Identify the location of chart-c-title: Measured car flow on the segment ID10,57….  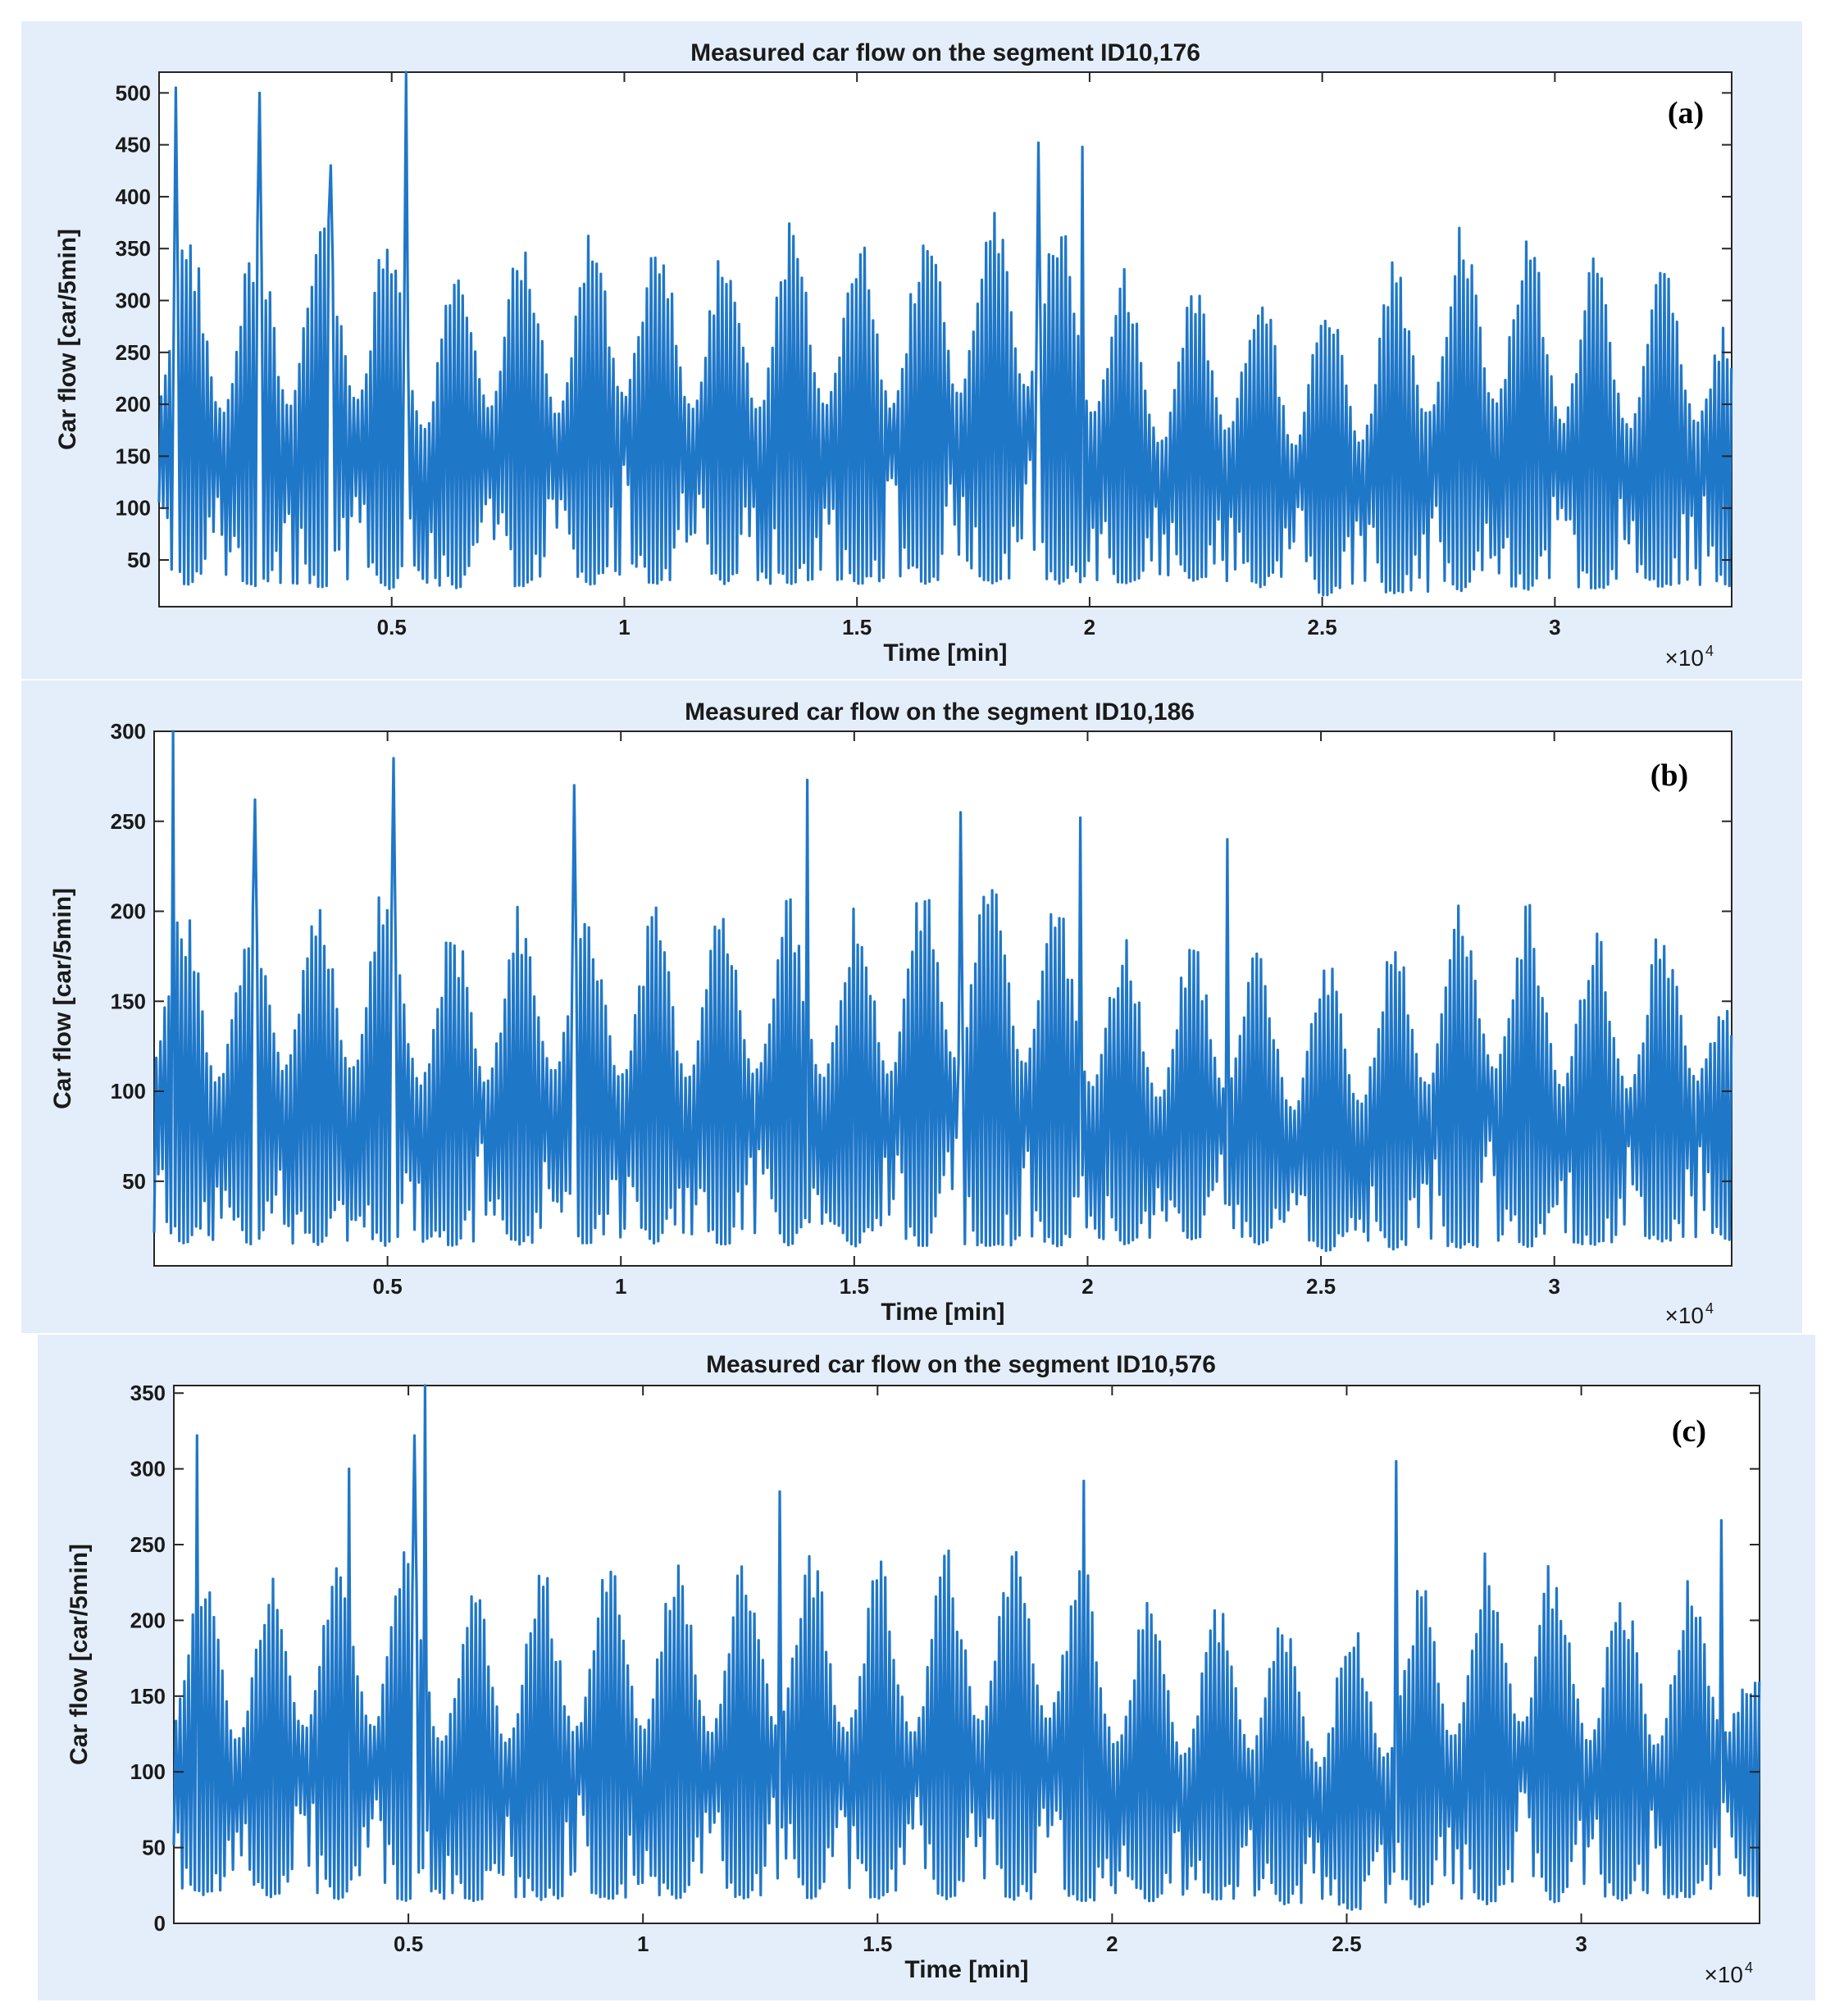
(961, 1364).